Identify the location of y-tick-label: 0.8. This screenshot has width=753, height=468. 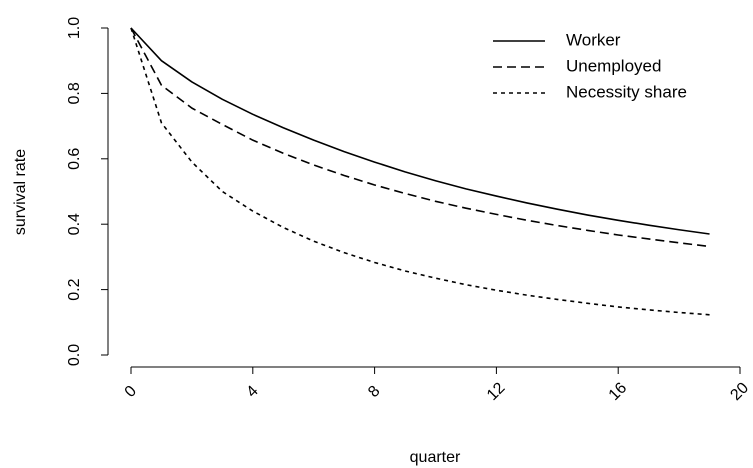
(74, 93).